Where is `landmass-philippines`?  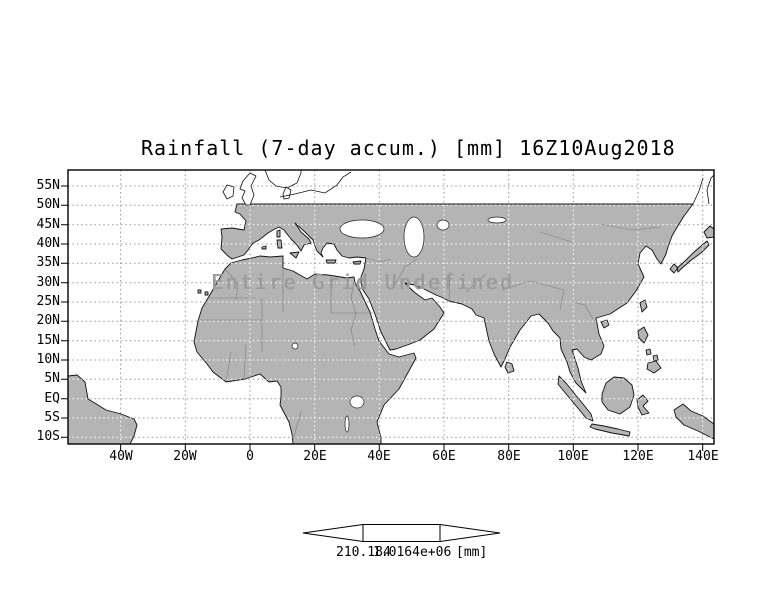 landmass-philippines is located at coordinates (649, 350).